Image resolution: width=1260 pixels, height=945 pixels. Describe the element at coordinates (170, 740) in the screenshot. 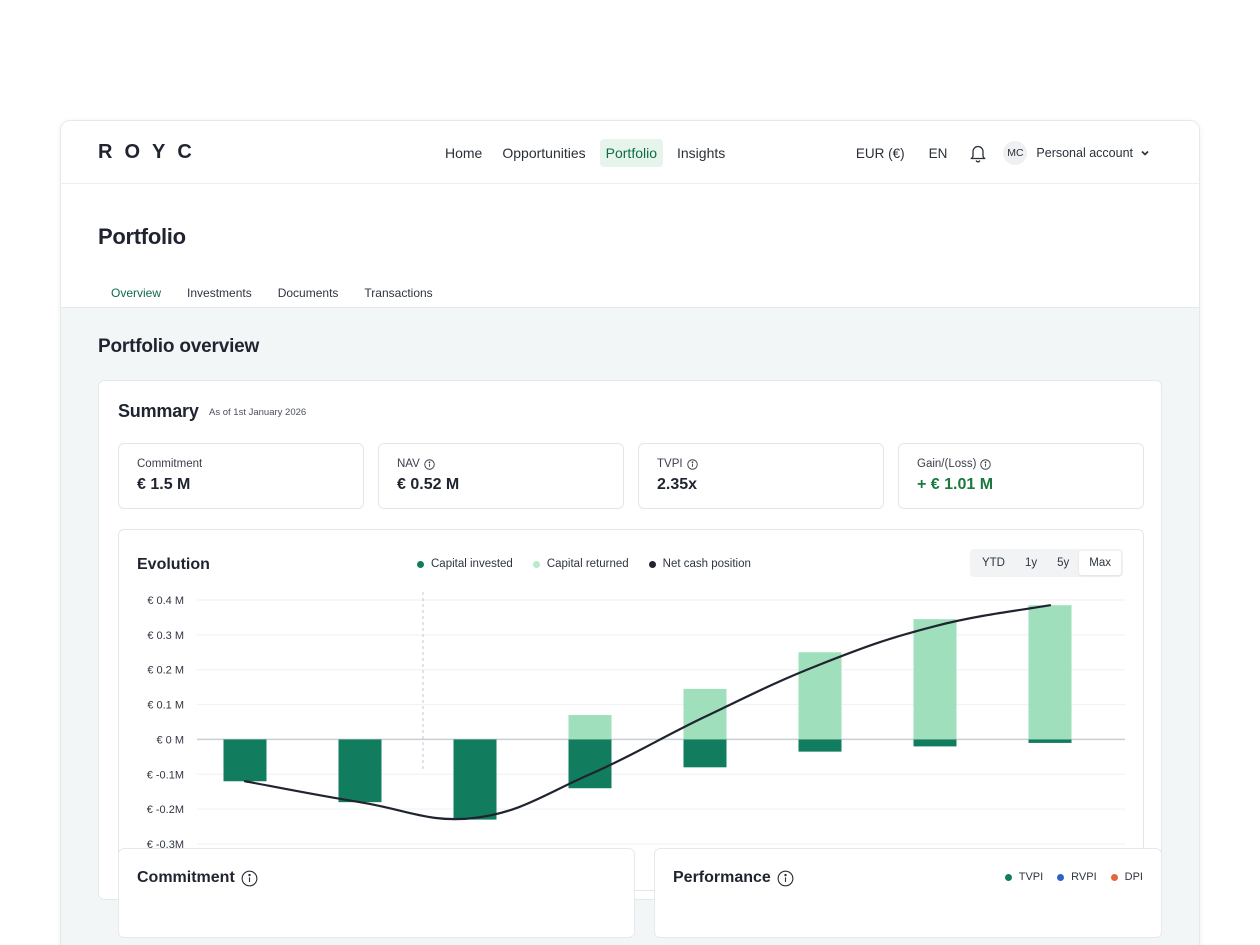

I see `y-tick-label: € 0 M` at that location.